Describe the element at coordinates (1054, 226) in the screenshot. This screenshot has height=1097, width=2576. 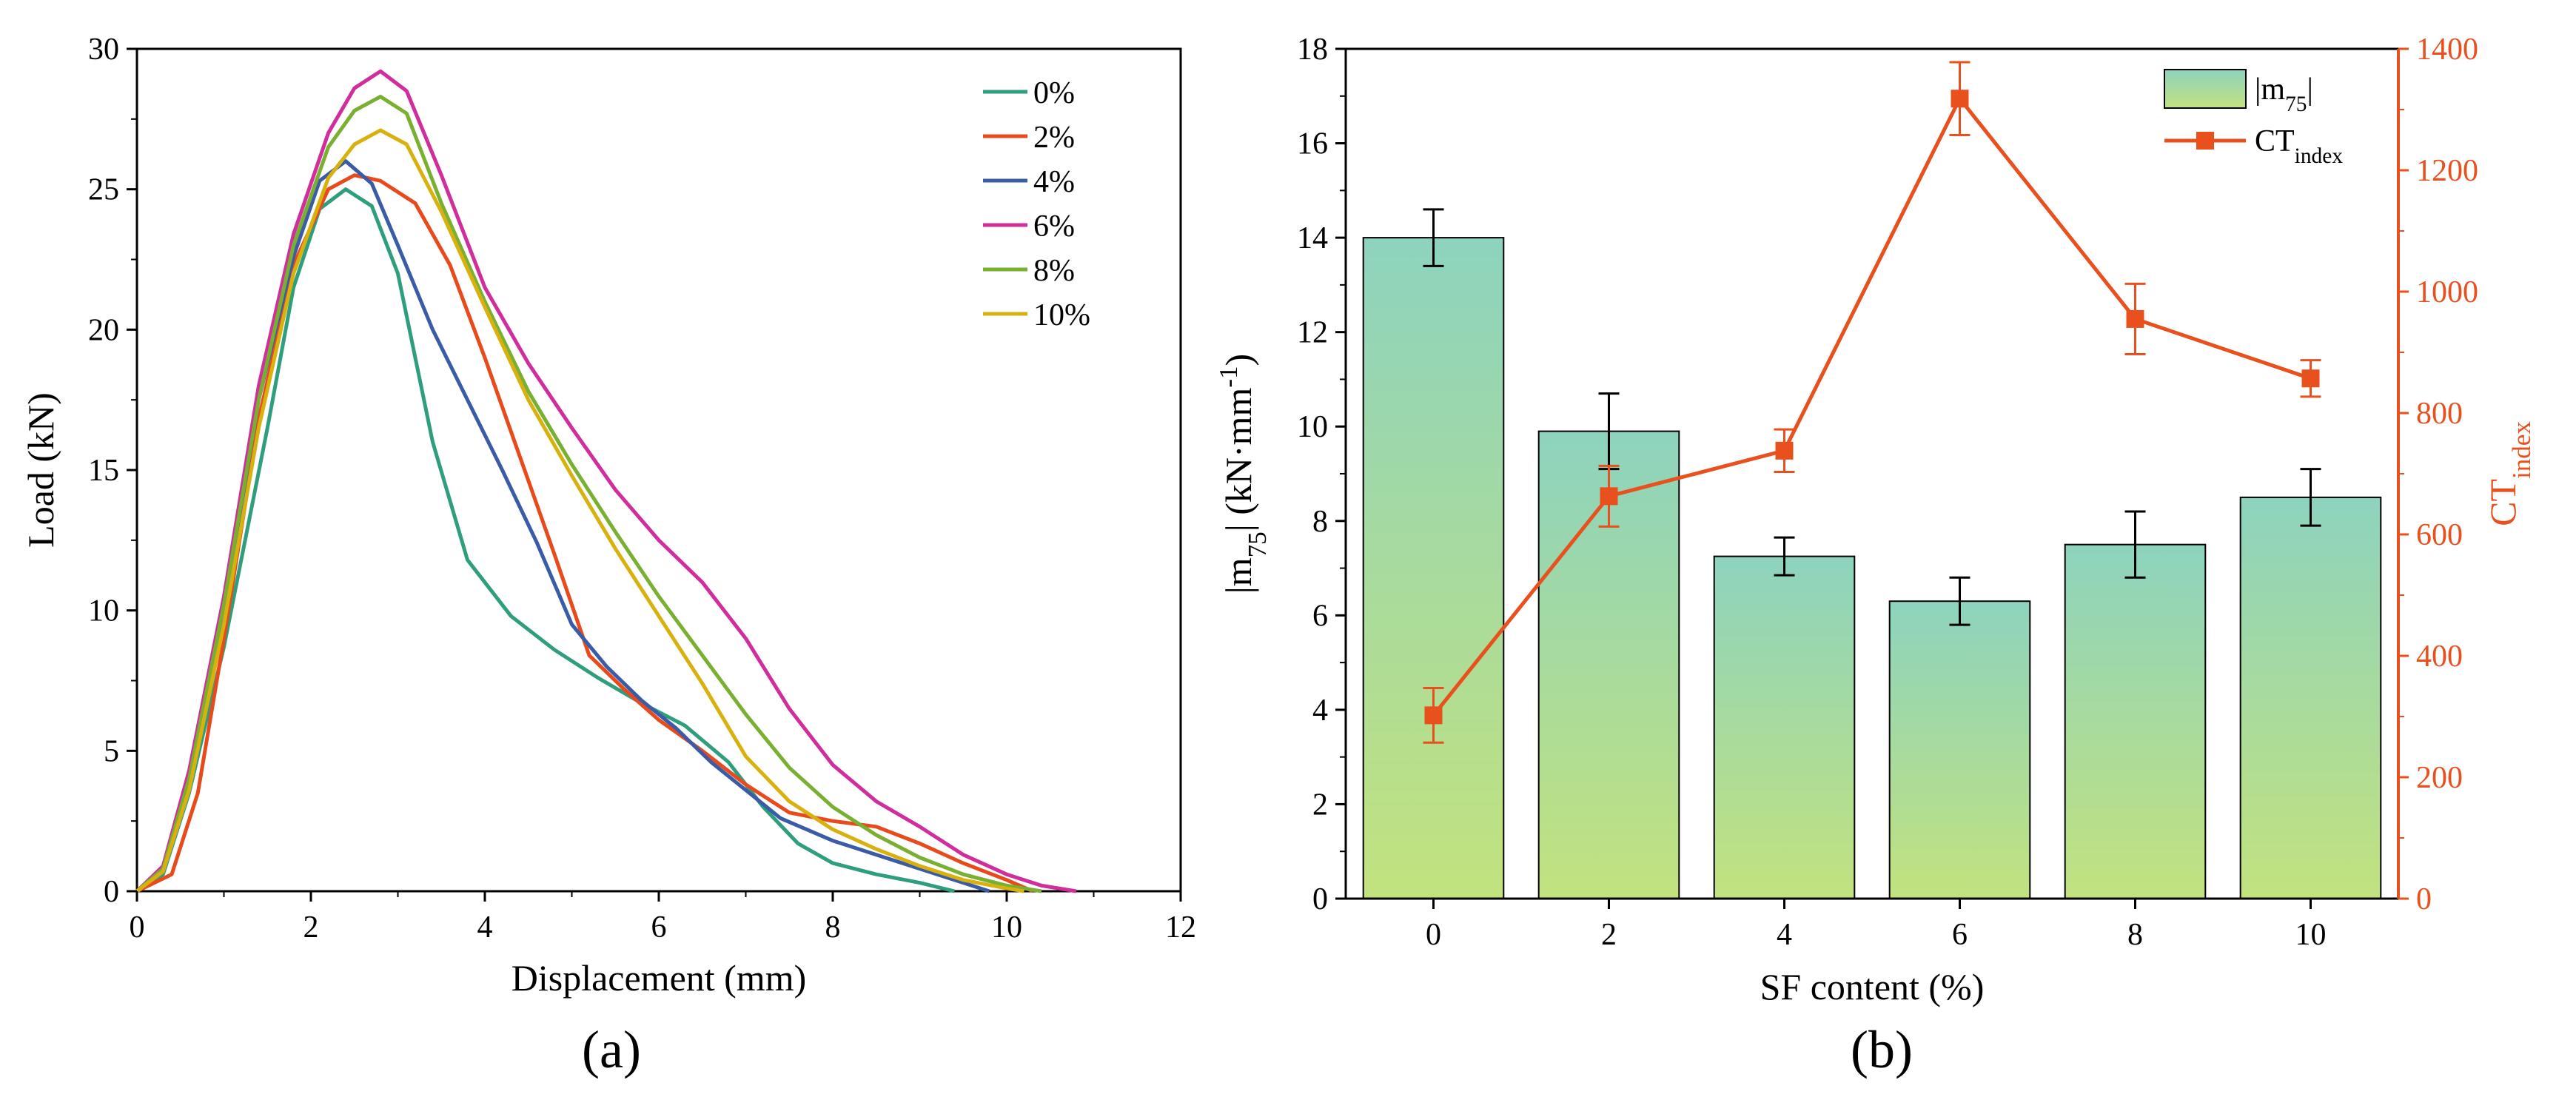
I see `legend-label: 6%` at that location.